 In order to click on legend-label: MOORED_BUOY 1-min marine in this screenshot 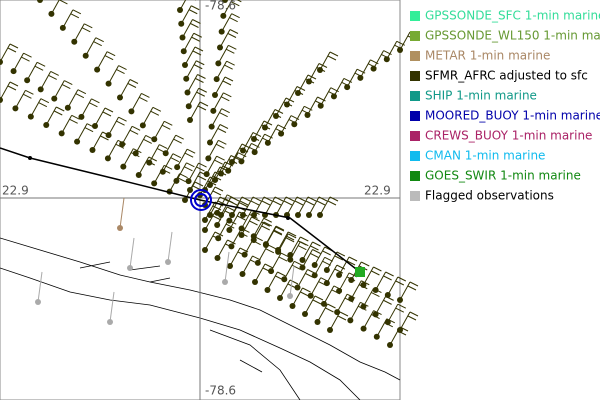, I will do `click(512, 116)`.